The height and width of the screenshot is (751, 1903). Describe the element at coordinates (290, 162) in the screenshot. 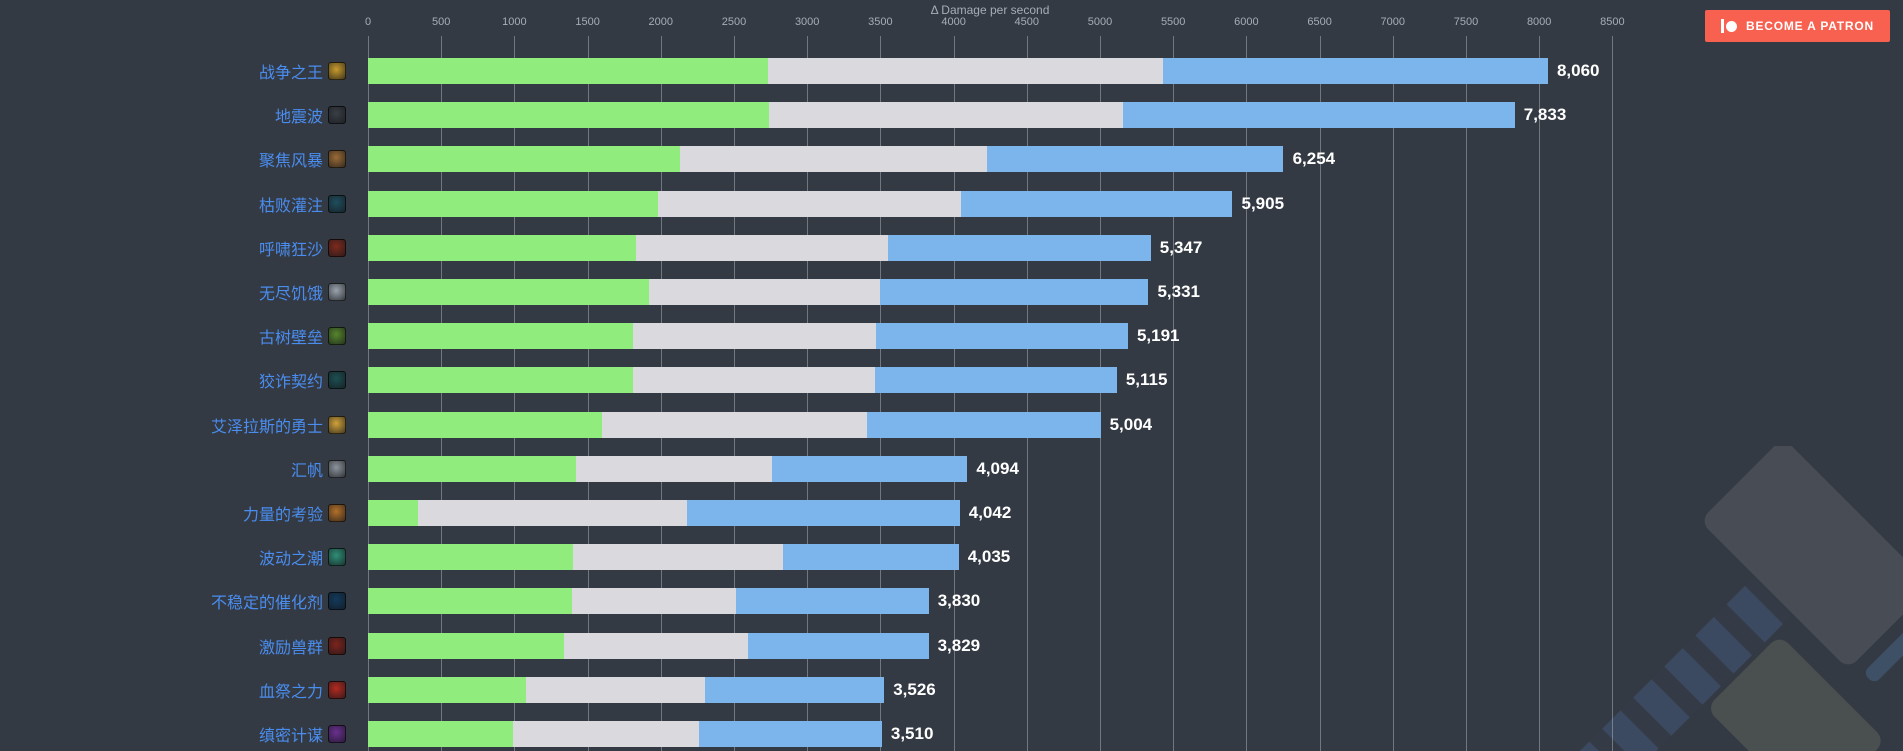

I see `item-link: 聚焦风暴` at that location.